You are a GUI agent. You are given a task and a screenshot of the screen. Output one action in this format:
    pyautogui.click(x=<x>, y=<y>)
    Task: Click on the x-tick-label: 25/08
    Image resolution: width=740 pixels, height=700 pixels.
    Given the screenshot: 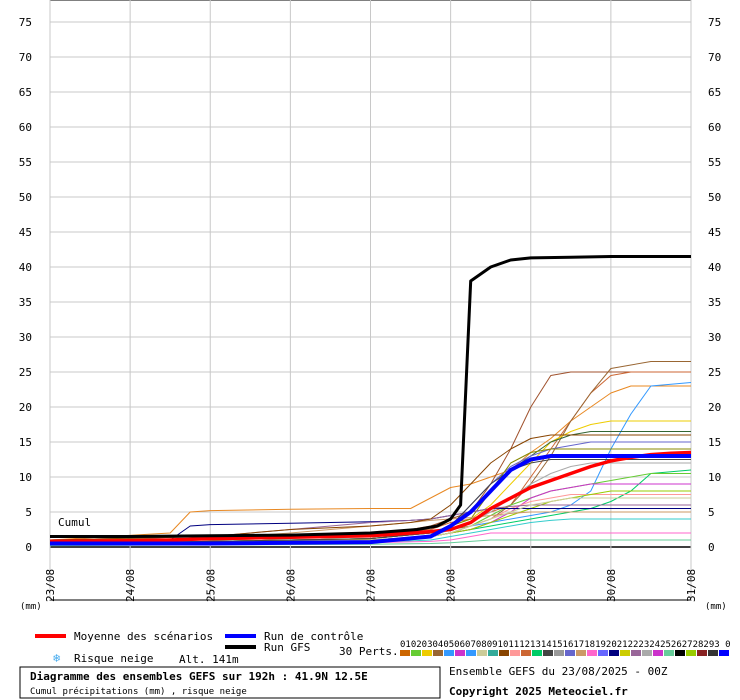 What is the action you would take?
    pyautogui.click(x=210, y=585)
    